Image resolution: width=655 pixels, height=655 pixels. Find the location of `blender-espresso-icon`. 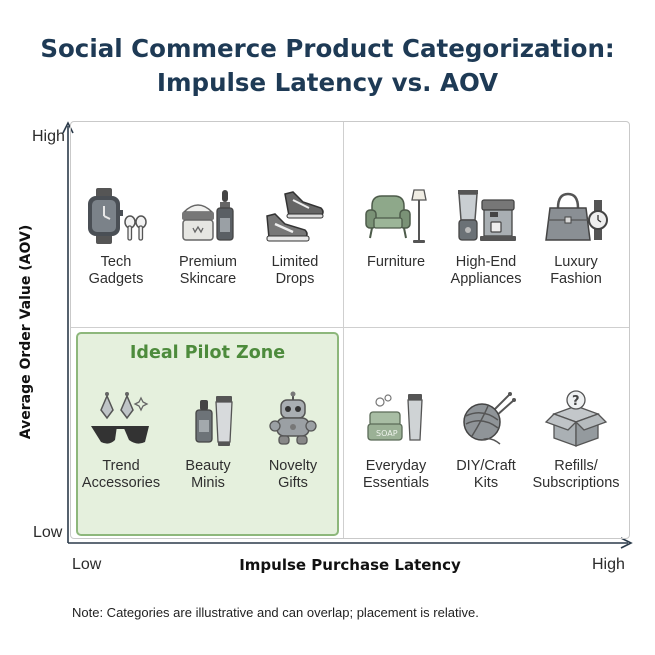

blender-espresso-icon is located at coordinates (487, 215).